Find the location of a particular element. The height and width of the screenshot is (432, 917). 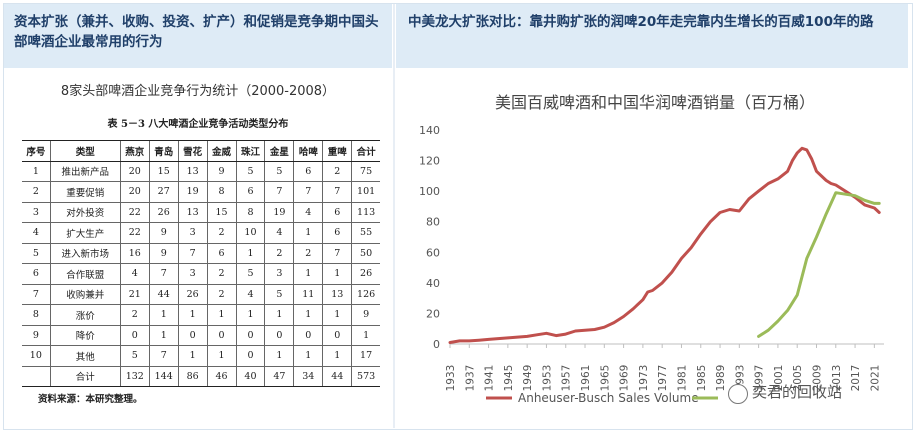

table-note: 资料来源：本研究整理。 is located at coordinates (90, 399).